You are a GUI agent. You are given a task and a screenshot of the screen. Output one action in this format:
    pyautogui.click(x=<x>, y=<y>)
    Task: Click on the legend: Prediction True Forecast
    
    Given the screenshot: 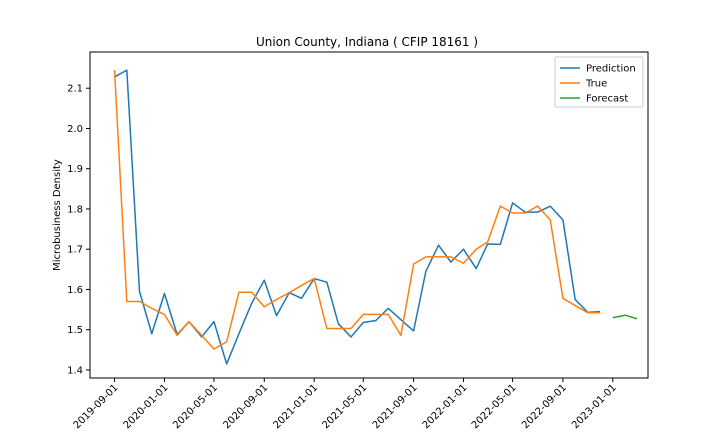 What is the action you would take?
    pyautogui.click(x=599, y=82)
    